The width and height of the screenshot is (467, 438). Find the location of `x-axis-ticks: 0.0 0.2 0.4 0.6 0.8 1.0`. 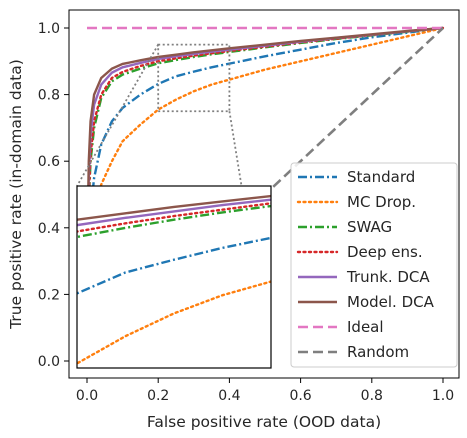

x-axis-ticks: 0.0 0.2 0.4 0.6 0.8 1.0 is located at coordinates (265, 391).